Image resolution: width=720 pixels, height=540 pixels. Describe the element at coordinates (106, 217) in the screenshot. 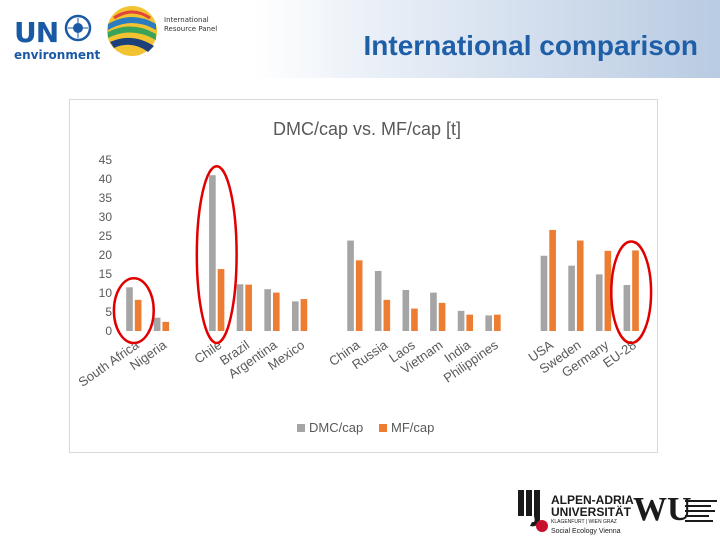

I see `y-tick-label: 30` at that location.